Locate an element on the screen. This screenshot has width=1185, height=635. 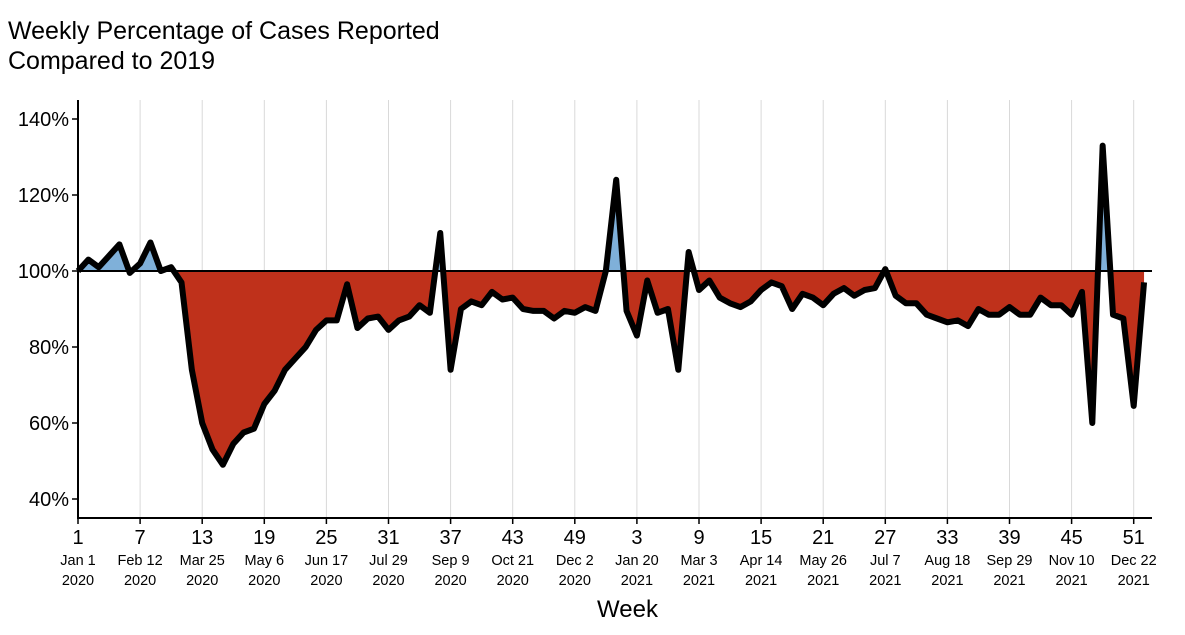
y-tick-label: 140% is located at coordinates (43, 120).